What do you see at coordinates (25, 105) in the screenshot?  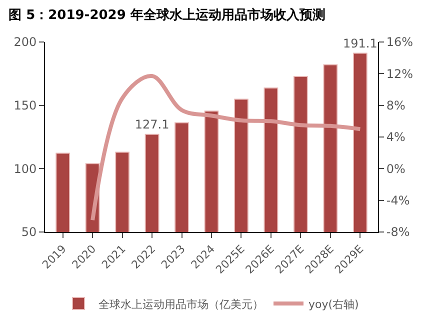 I see `y-tick-label: 150` at bounding box center [25, 105].